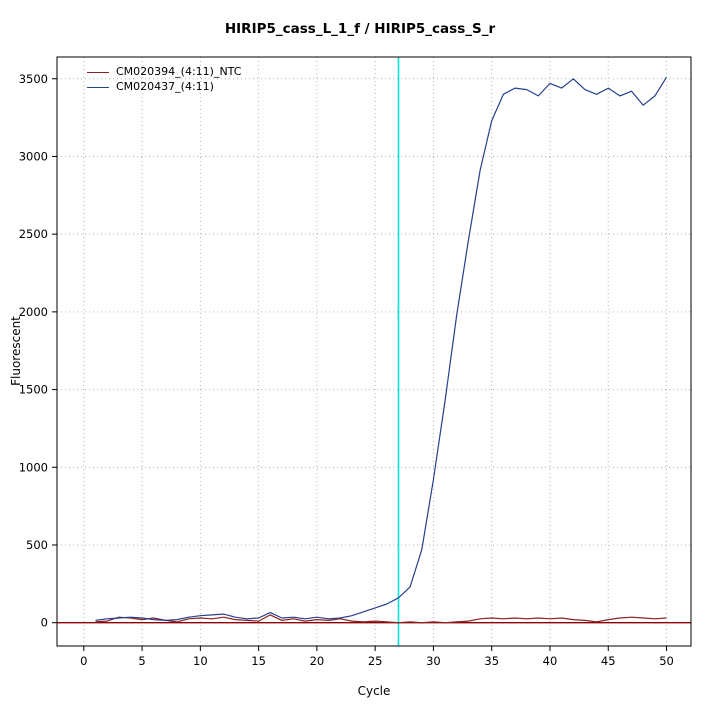  I want to click on svg-text: 3000, so click(33, 156).